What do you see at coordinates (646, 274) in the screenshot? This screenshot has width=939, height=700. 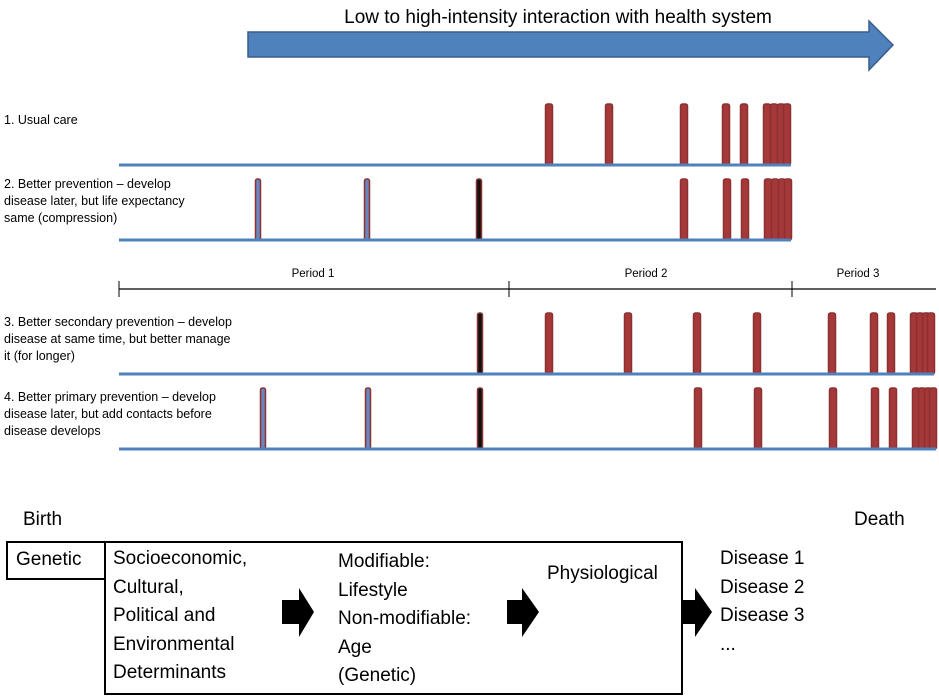 I see `period-2-label: Period 2` at bounding box center [646, 274].